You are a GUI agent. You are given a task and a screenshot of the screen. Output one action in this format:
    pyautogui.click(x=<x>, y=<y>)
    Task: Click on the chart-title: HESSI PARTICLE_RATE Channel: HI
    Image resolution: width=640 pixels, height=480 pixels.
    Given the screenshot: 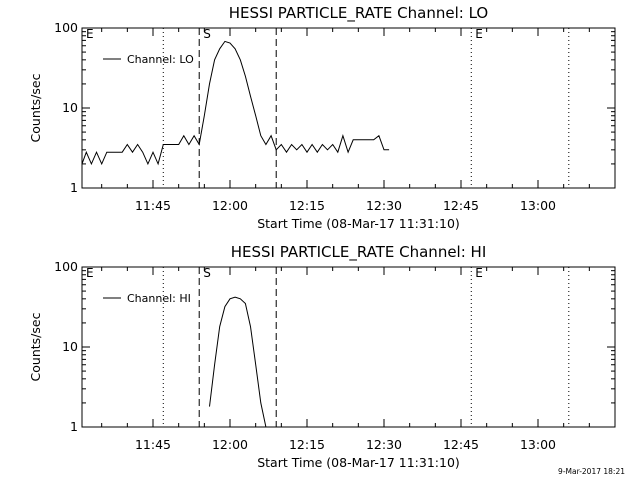 What is the action you would take?
    pyautogui.click(x=359, y=252)
    